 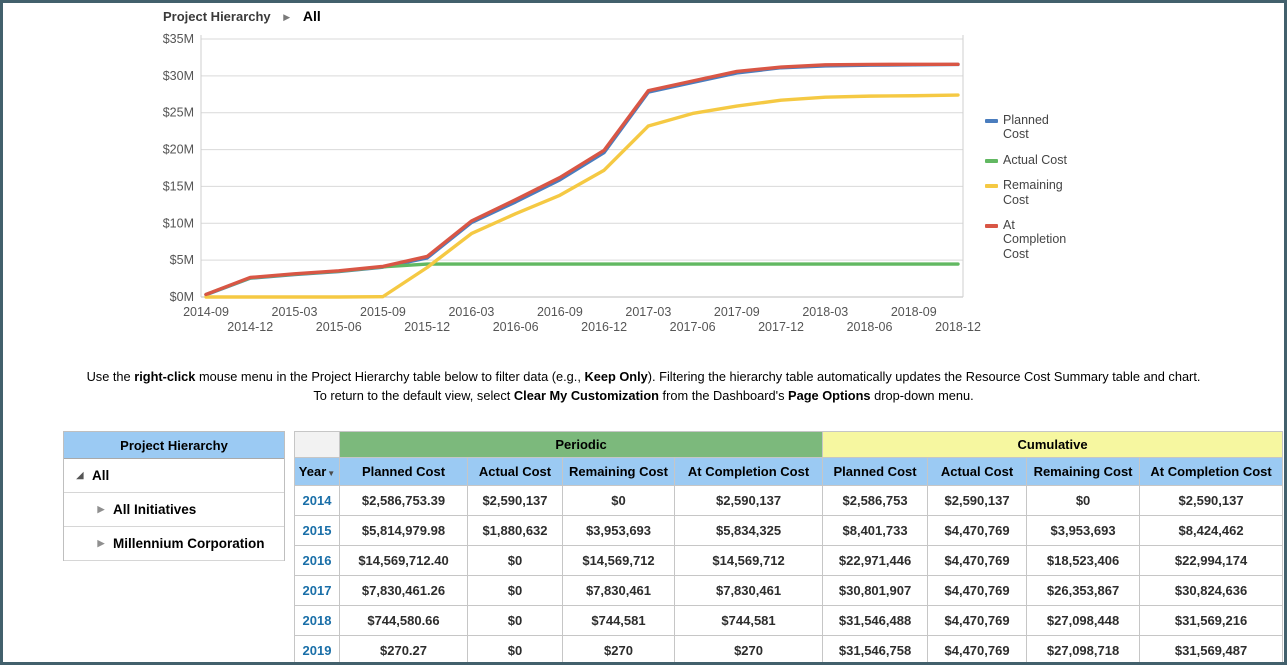 I want to click on legend-item-remaining-cost: Remaining Cost, so click(x=1031, y=192).